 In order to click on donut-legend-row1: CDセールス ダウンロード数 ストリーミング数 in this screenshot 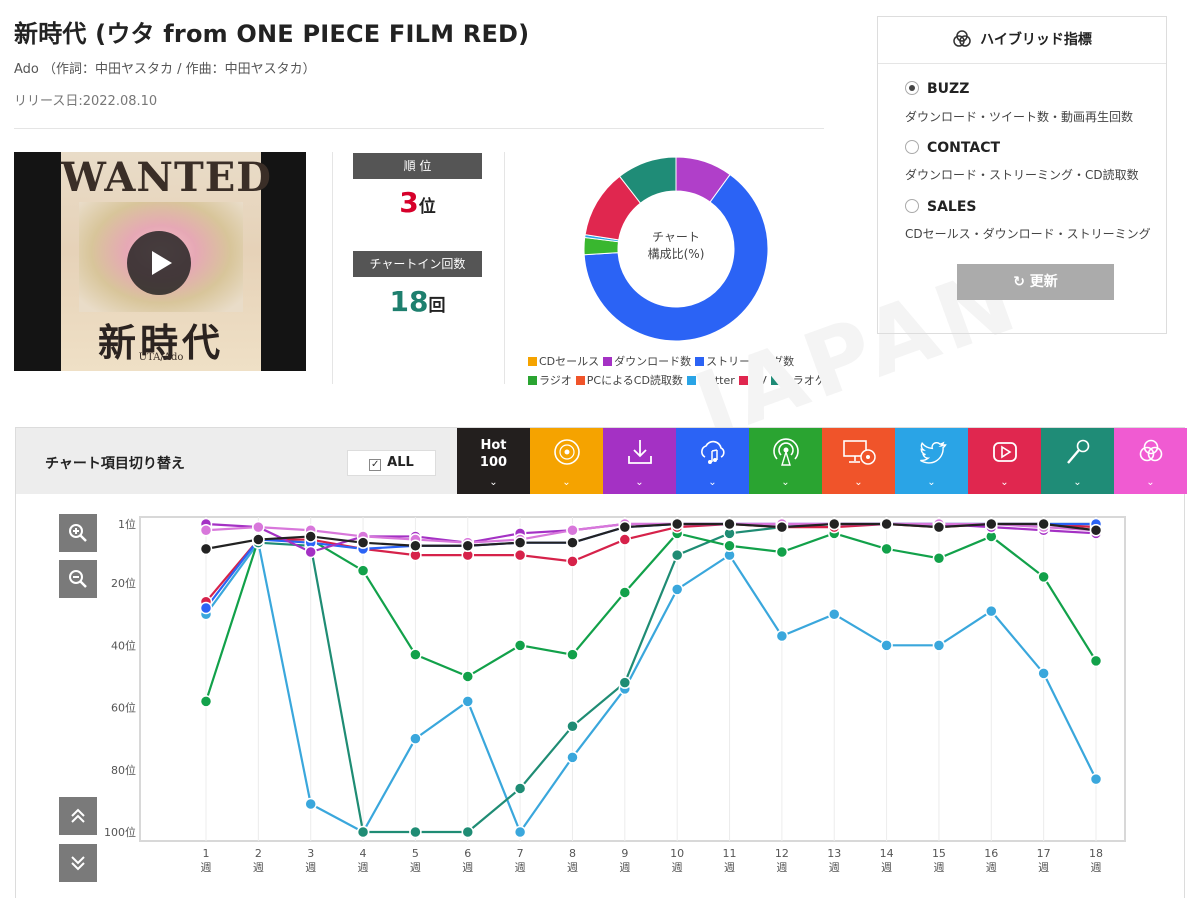, I will do `click(663, 361)`.